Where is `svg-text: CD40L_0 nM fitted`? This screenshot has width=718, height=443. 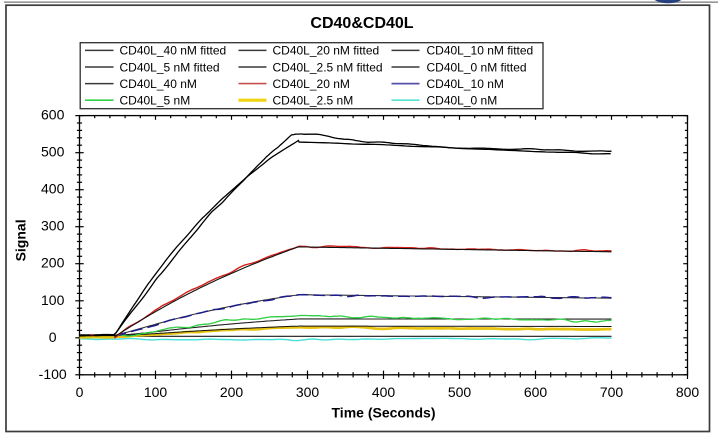
svg-text: CD40L_0 nM fitted is located at coordinates (477, 67).